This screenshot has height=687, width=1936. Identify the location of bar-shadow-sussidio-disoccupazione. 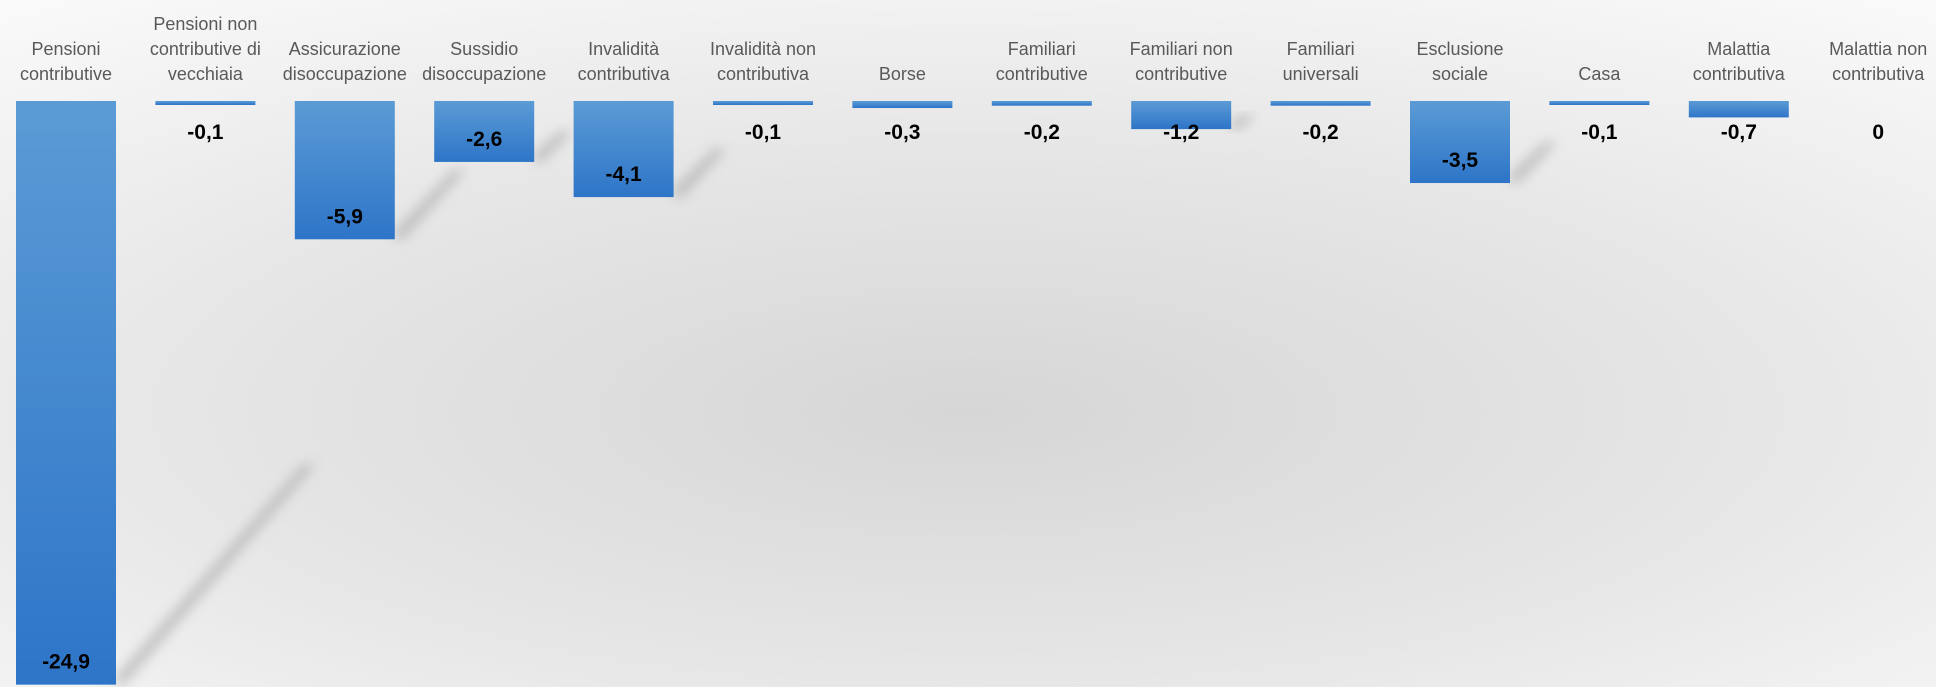
(553, 146).